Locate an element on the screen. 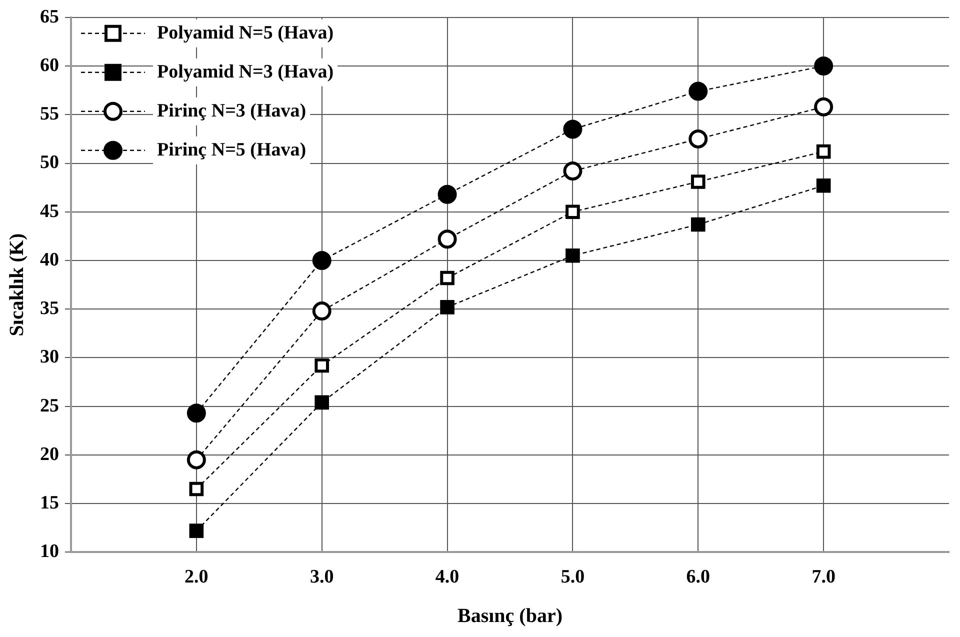 The height and width of the screenshot is (637, 960). y-tick-label: 10 is located at coordinates (49, 551).